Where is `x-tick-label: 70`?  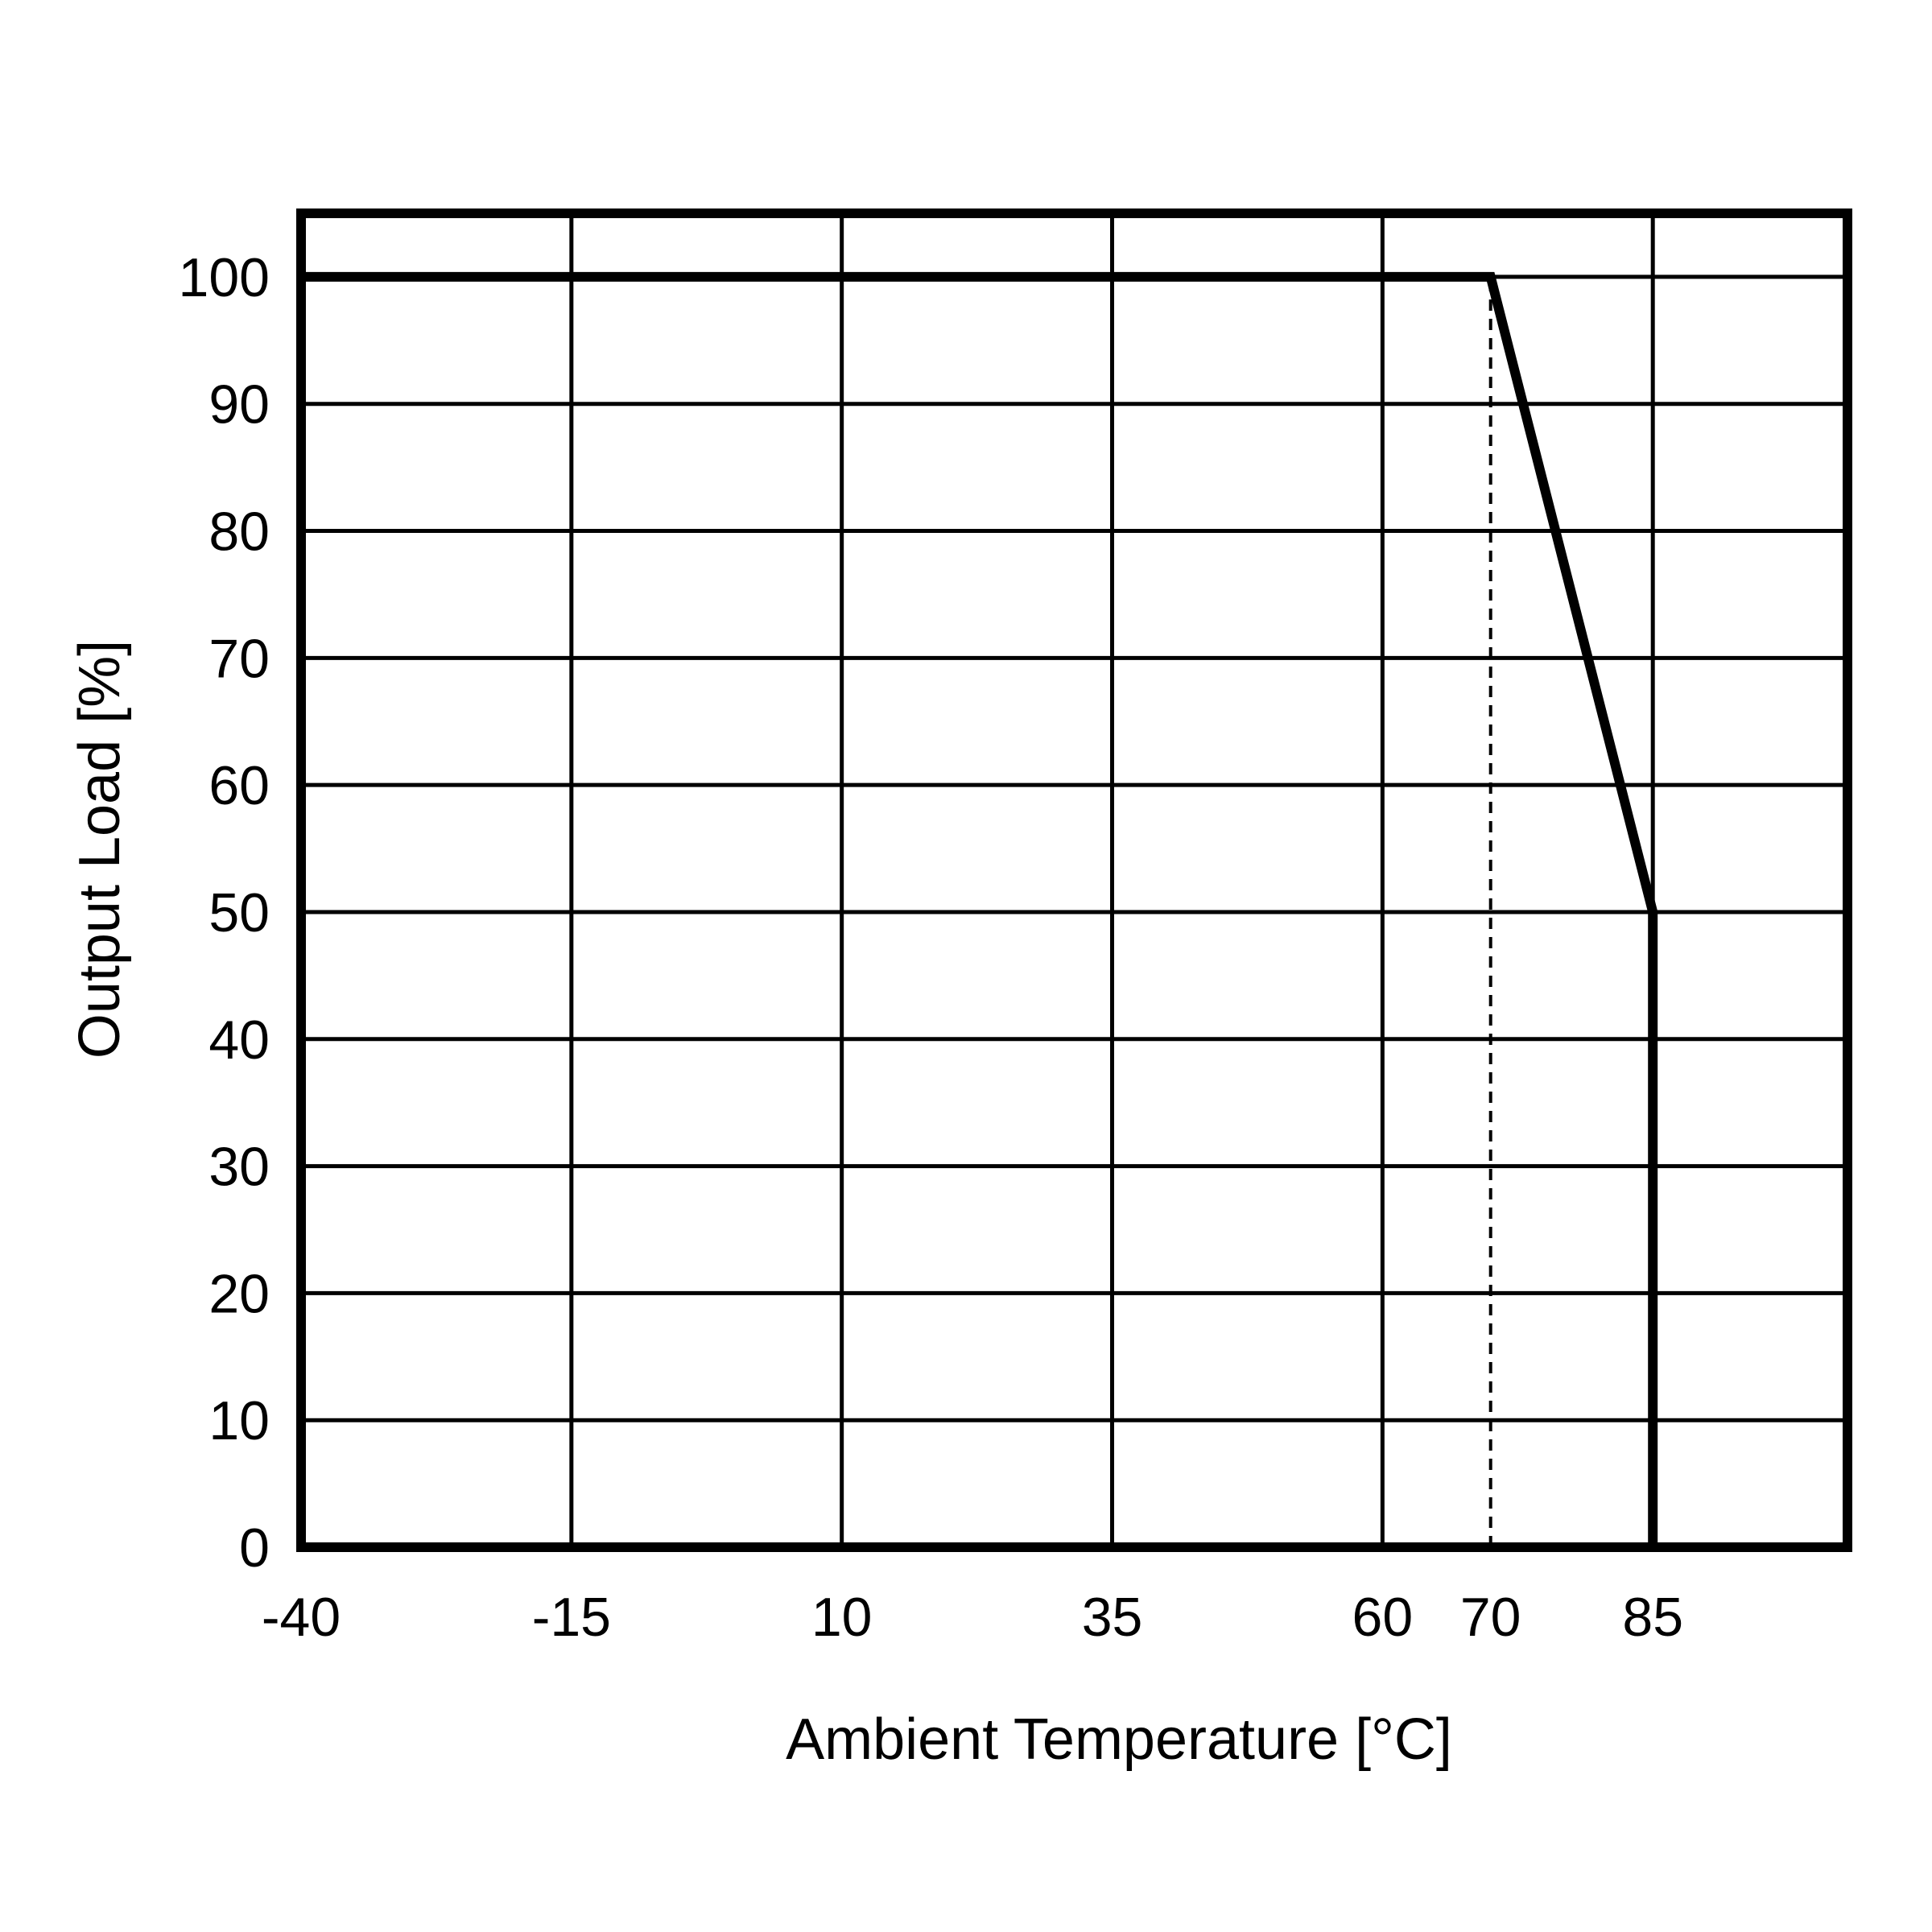 x-tick-label: 70 is located at coordinates (1490, 1617).